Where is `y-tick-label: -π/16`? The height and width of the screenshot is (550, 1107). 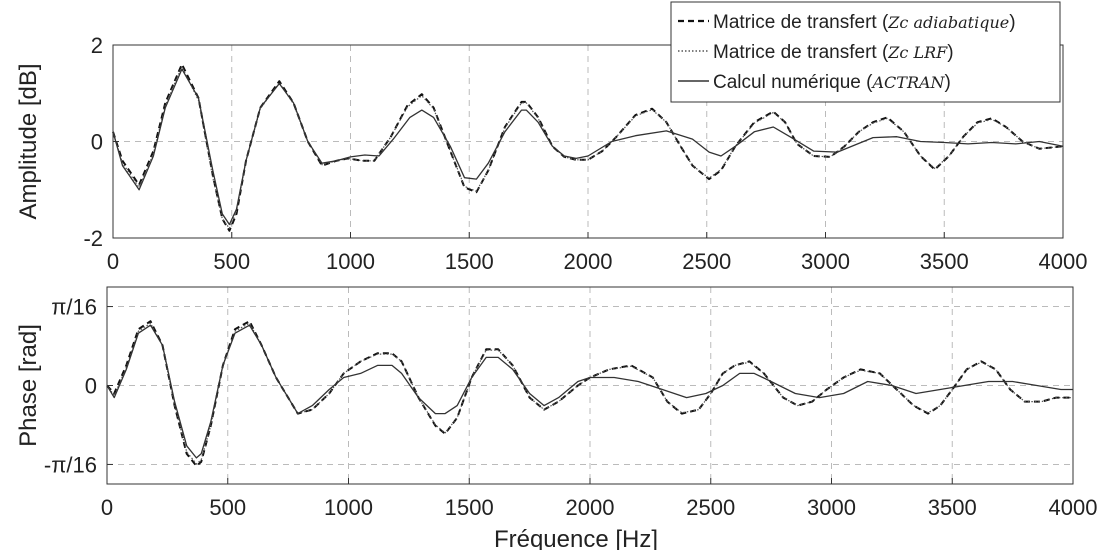
y-tick-label: -π/16 is located at coordinates (70, 464).